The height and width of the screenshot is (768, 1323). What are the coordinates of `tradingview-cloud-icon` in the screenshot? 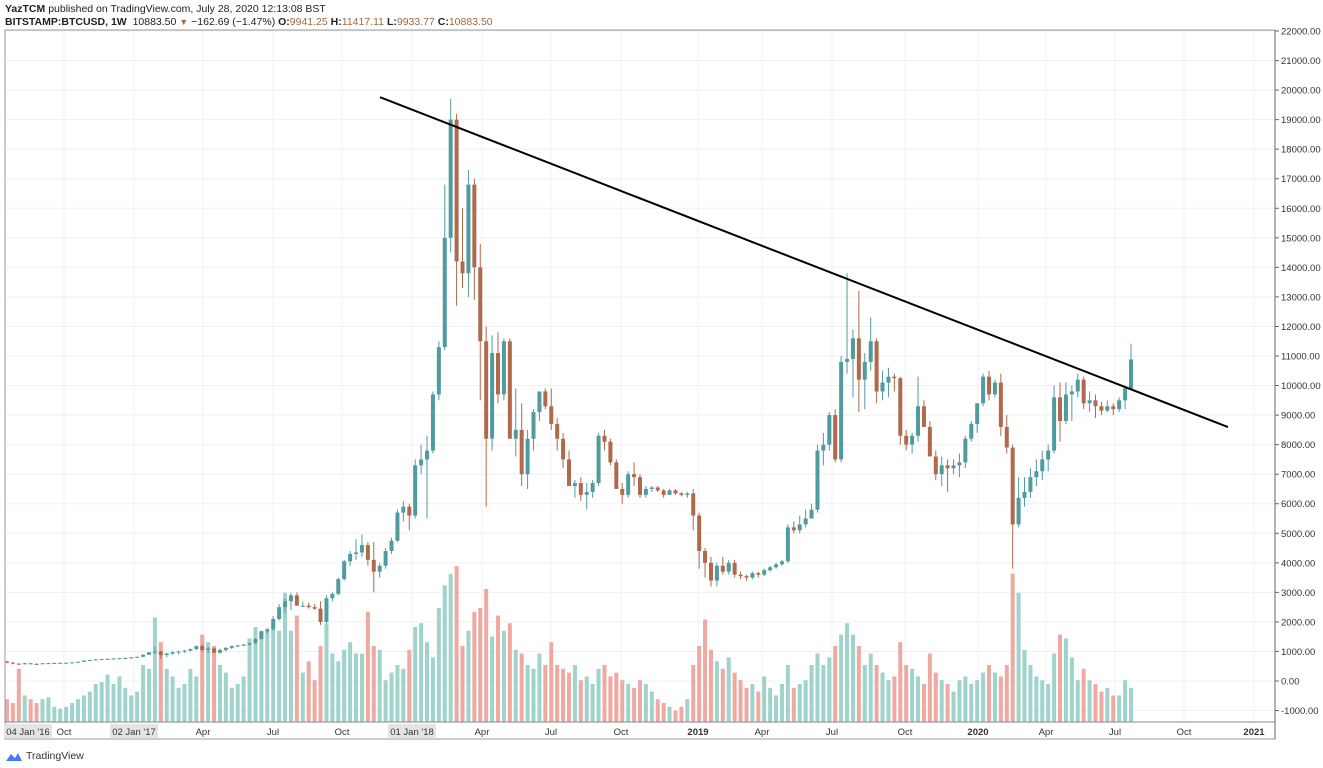 It's located at (14, 756).